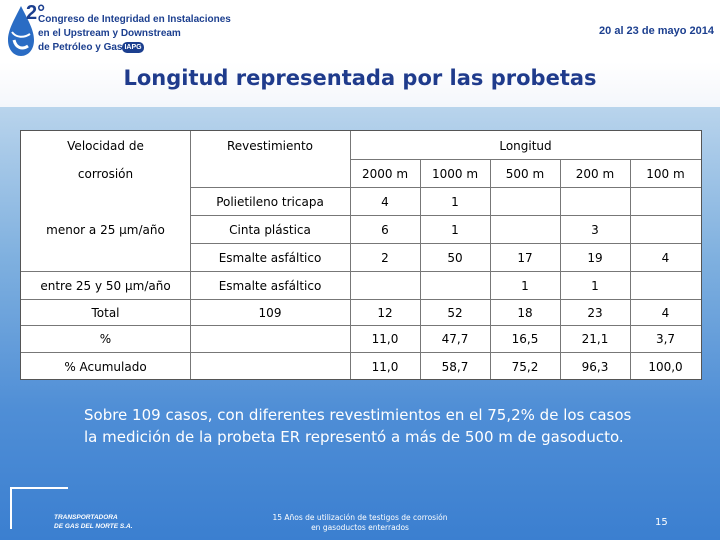  What do you see at coordinates (105, 286) in the screenshot?
I see `velocidad-group-2: entre 25 y 50 µm/año` at bounding box center [105, 286].